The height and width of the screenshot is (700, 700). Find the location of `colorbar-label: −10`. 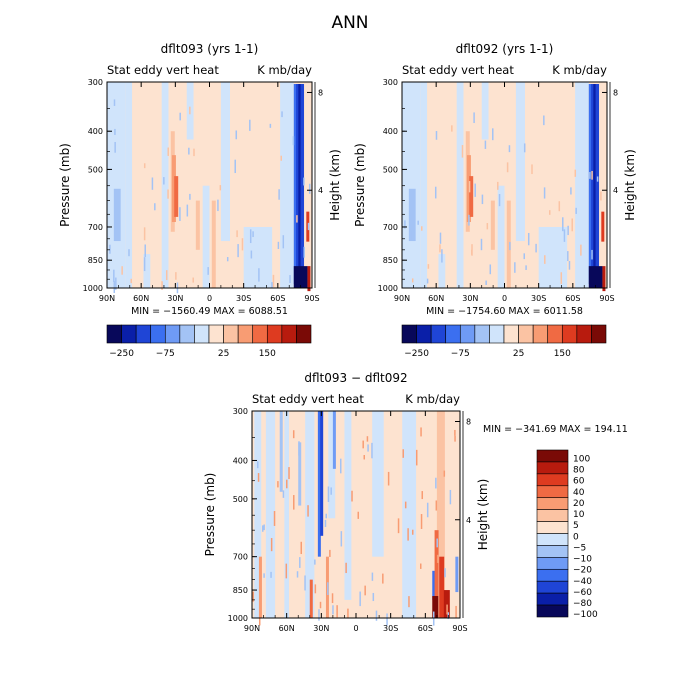

colorbar-label: −10 is located at coordinates (582, 560).